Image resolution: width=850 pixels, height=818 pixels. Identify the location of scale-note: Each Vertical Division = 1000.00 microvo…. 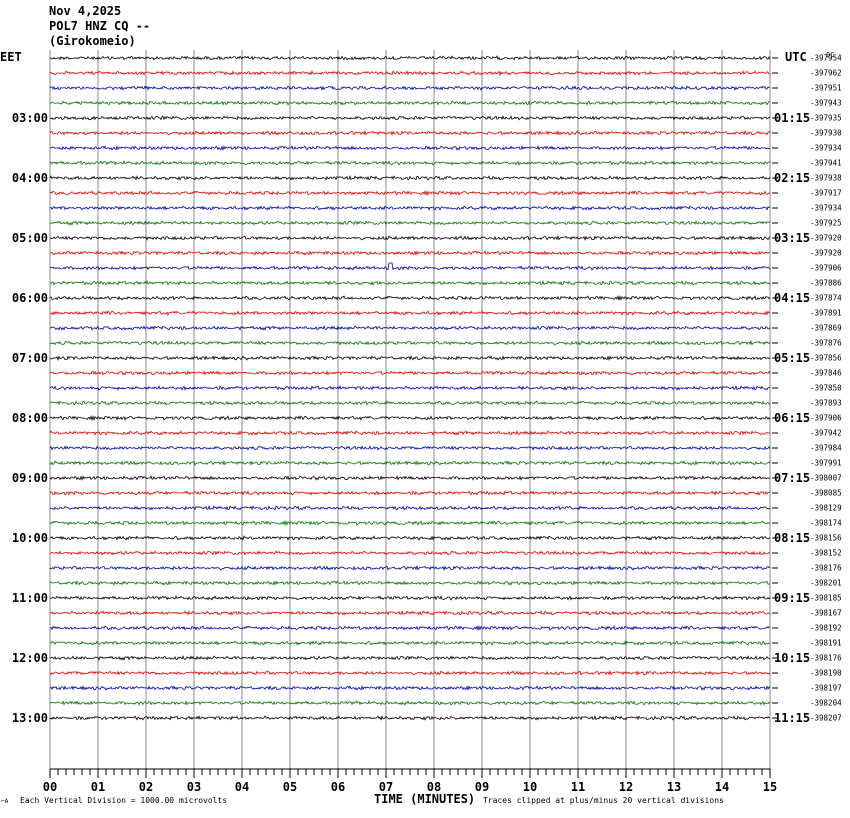
(123, 800).